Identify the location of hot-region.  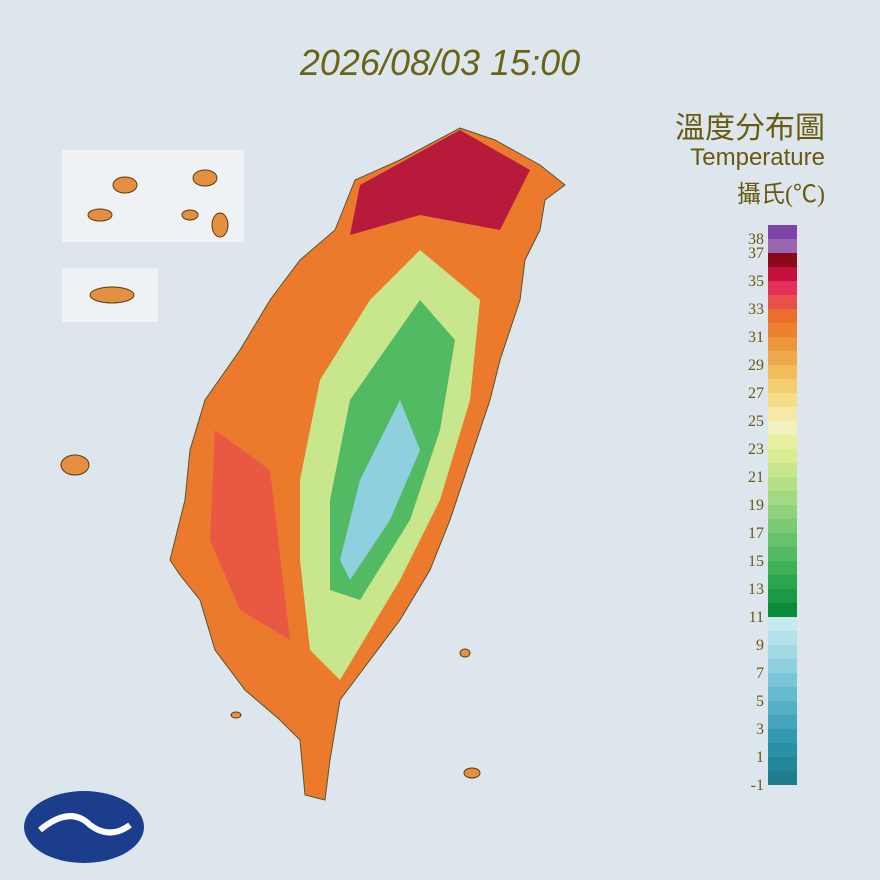
(440, 182).